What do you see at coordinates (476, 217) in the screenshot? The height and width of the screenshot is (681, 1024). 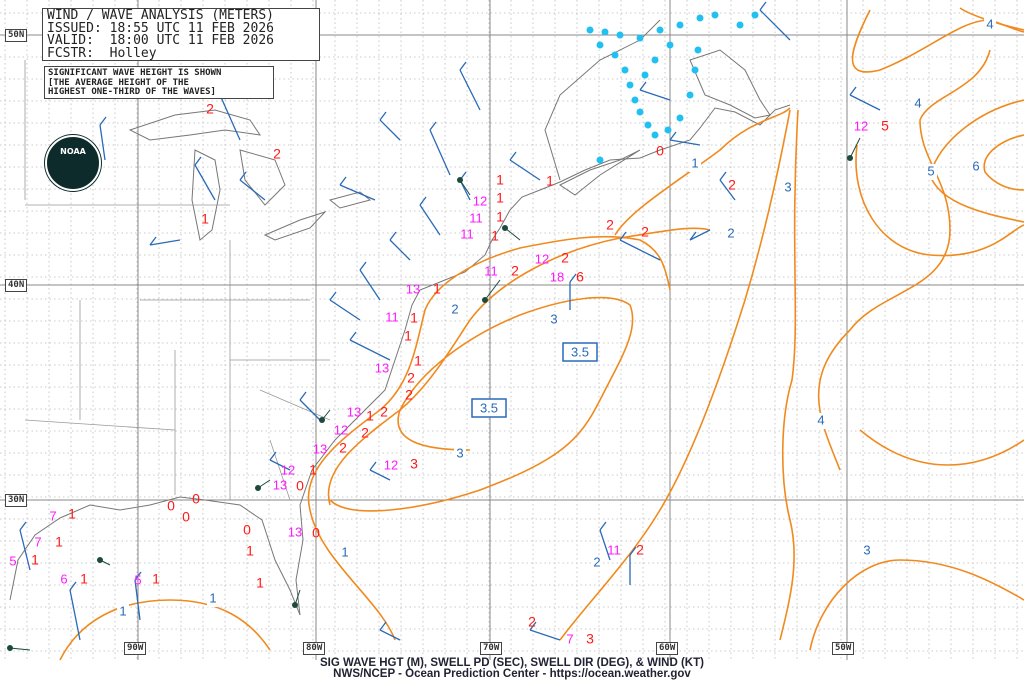 I see `swell-period-label: 11` at bounding box center [476, 217].